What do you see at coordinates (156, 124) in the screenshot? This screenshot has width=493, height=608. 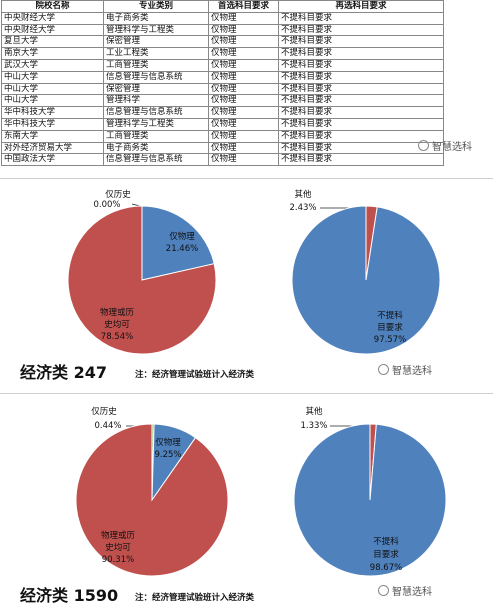 I see `cell-major: 管理科学与工程类` at bounding box center [156, 124].